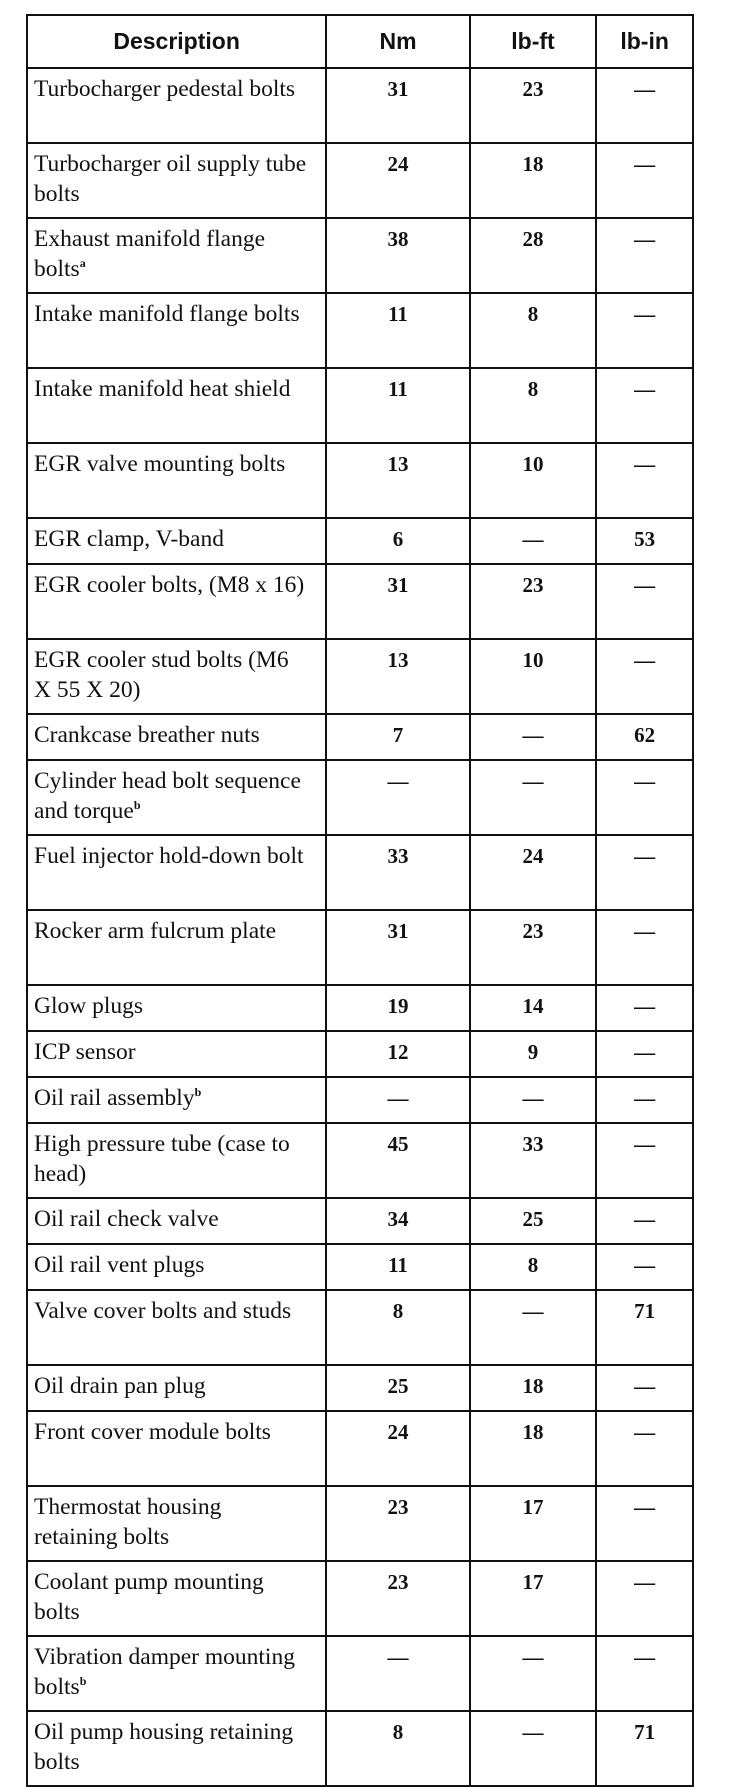  Describe the element at coordinates (533, 1160) in the screenshot. I see `cell-lb-ft: 33` at that location.